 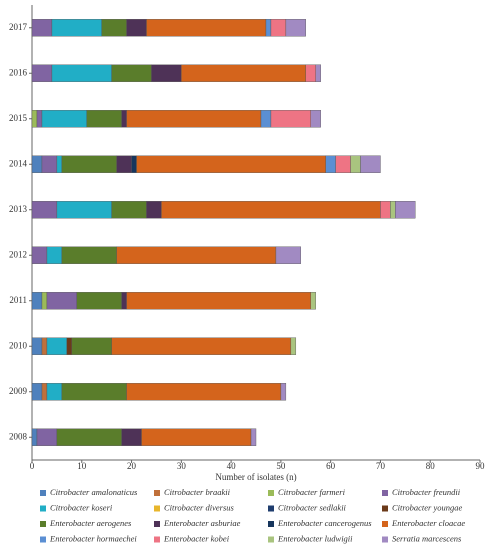 I want to click on y-tick-label: 2016, so click(x=18, y=72).